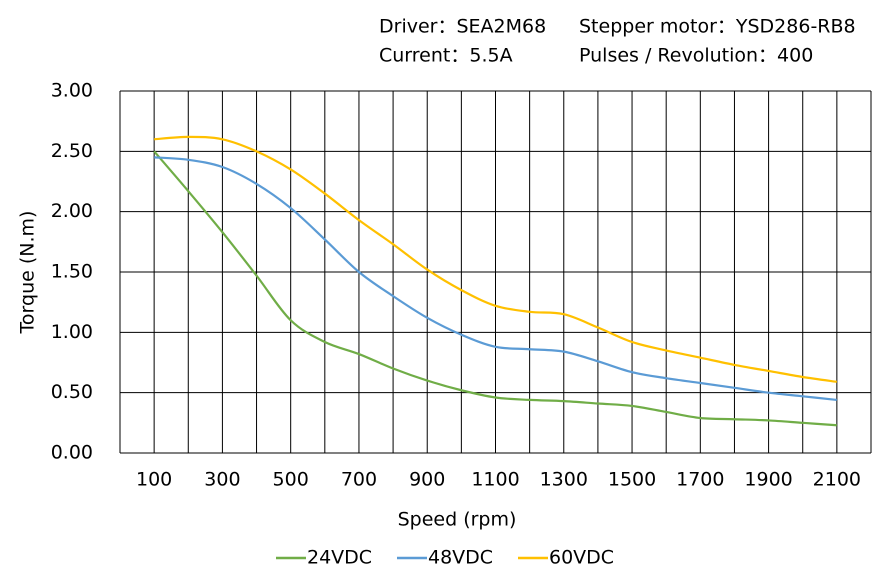 This screenshot has width=888, height=586. I want to click on y-tick-label: 0.50, so click(72, 392).